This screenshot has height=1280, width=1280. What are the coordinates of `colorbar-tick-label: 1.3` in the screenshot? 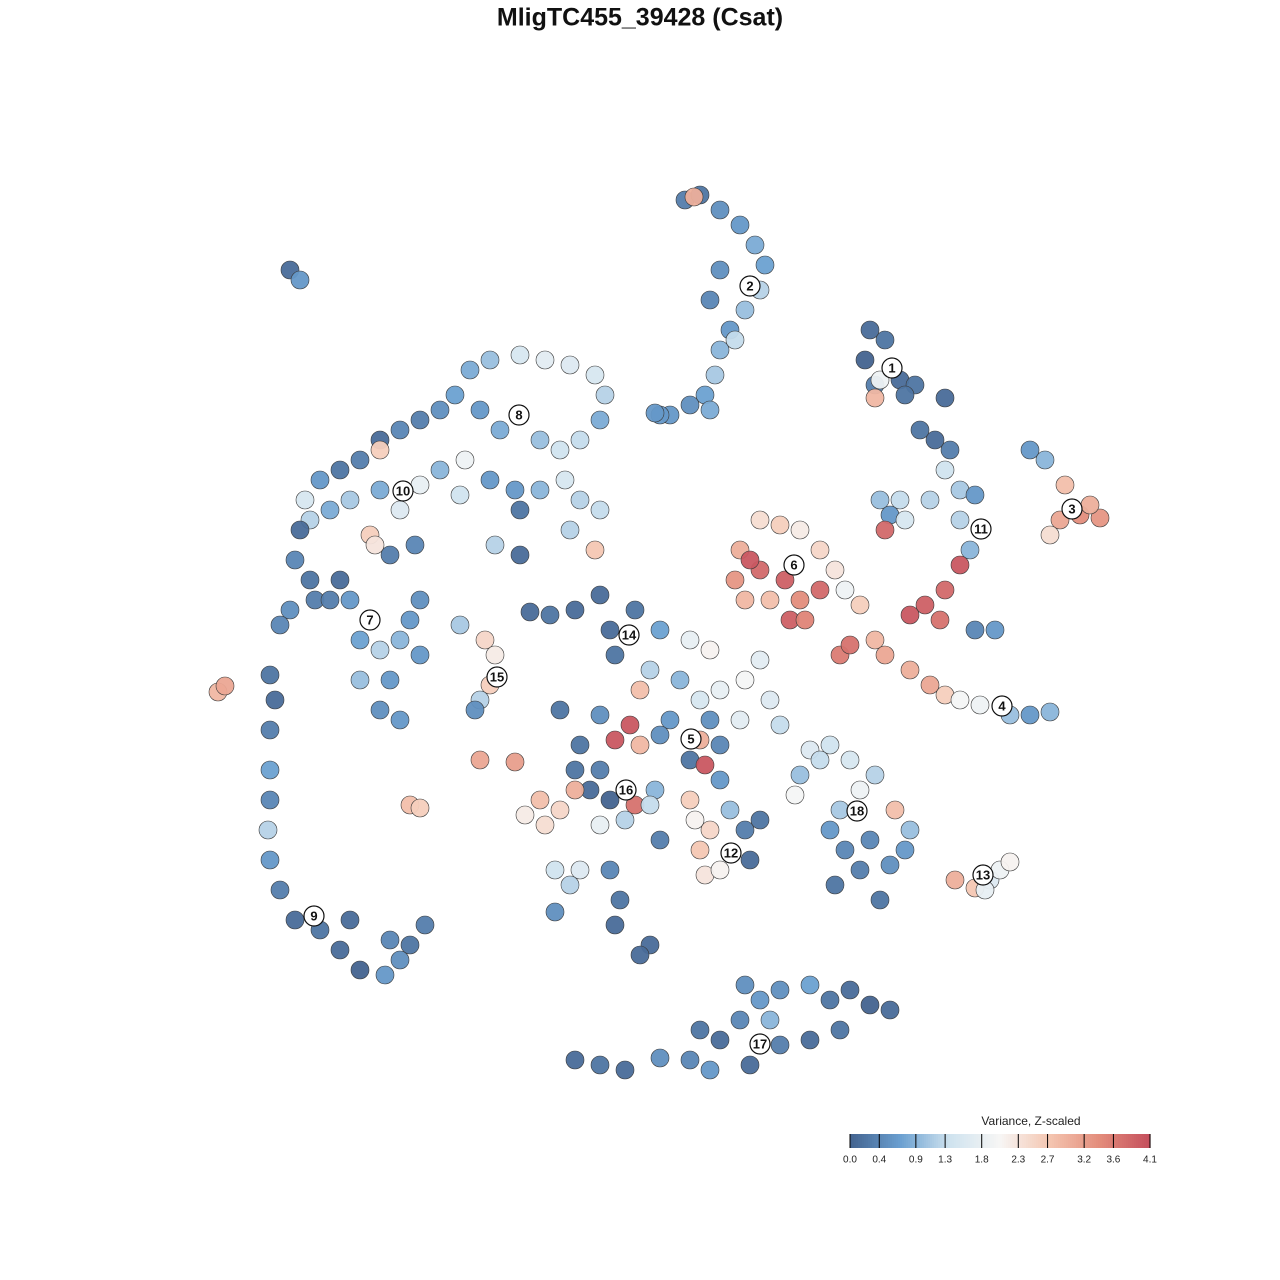 It's located at (945, 1160).